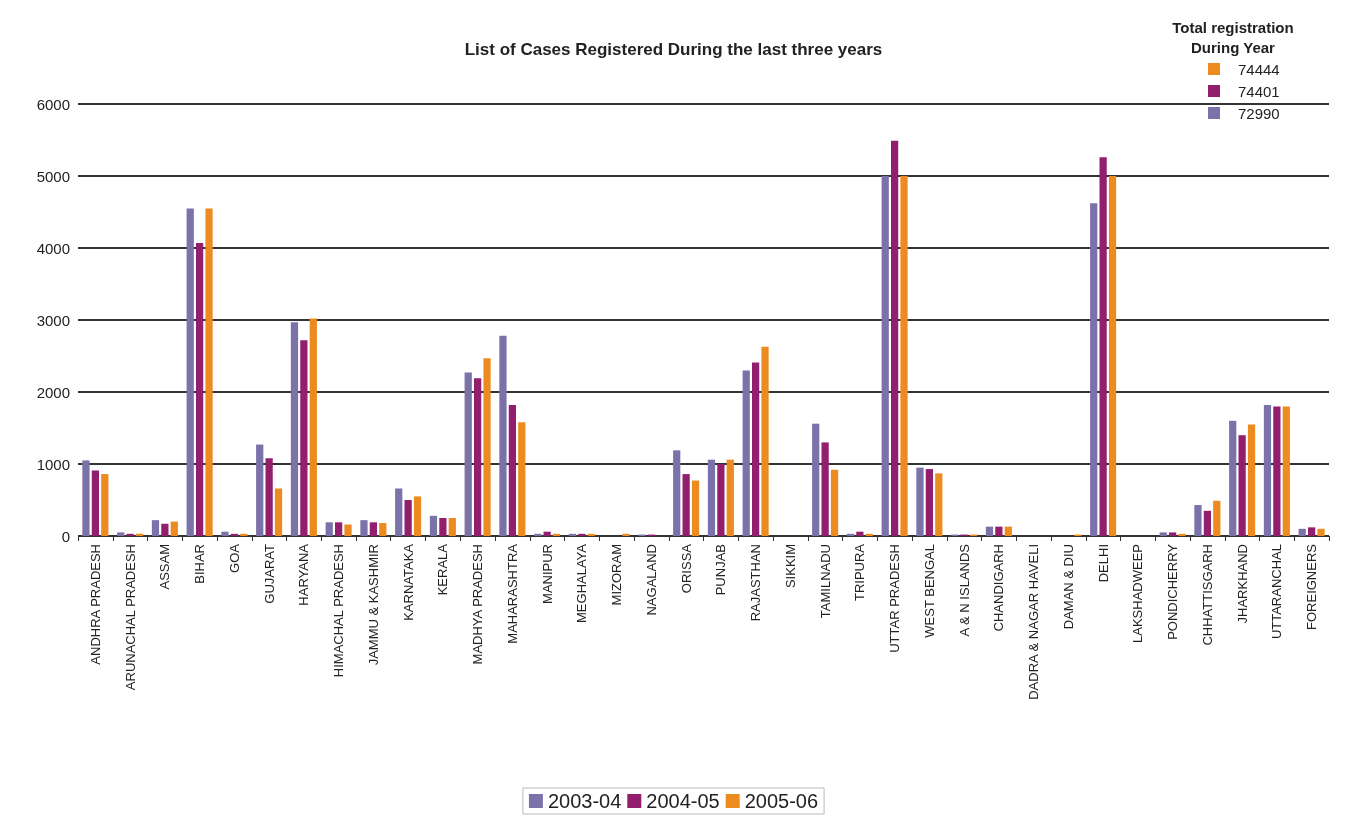  I want to click on x-tick-label: UTTARANCHAL, so click(1277, 592).